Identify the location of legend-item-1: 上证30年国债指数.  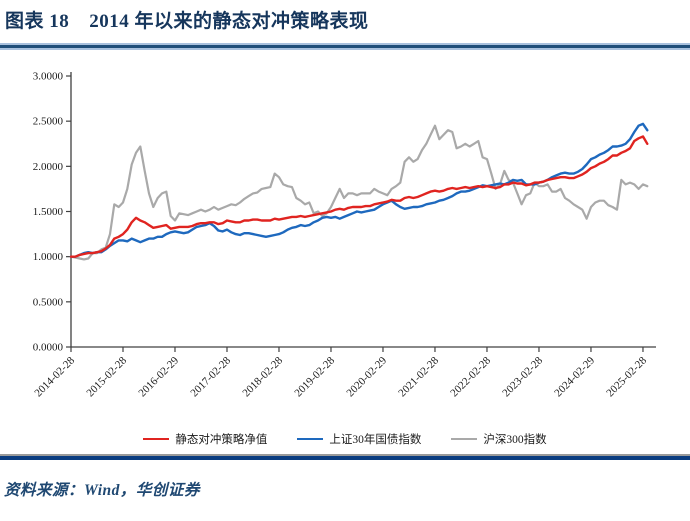
(359, 439).